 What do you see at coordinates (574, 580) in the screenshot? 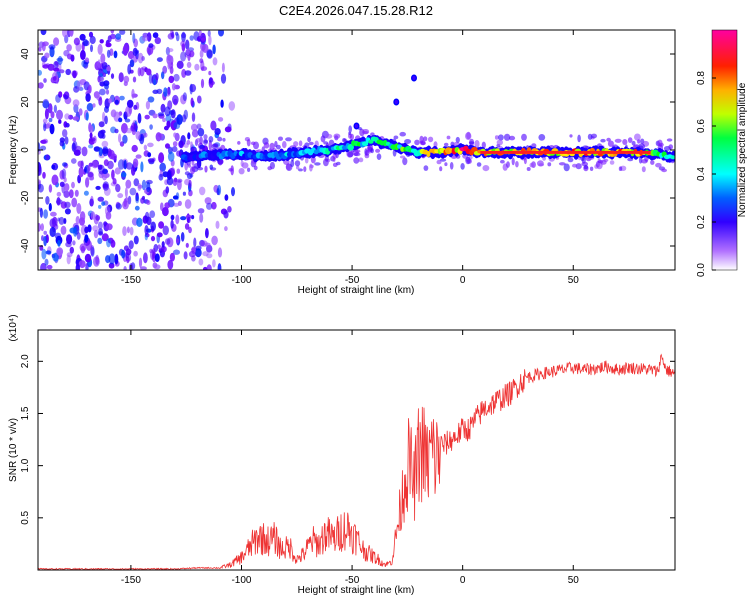
I see `snr-xtick-label: 50` at bounding box center [574, 580].